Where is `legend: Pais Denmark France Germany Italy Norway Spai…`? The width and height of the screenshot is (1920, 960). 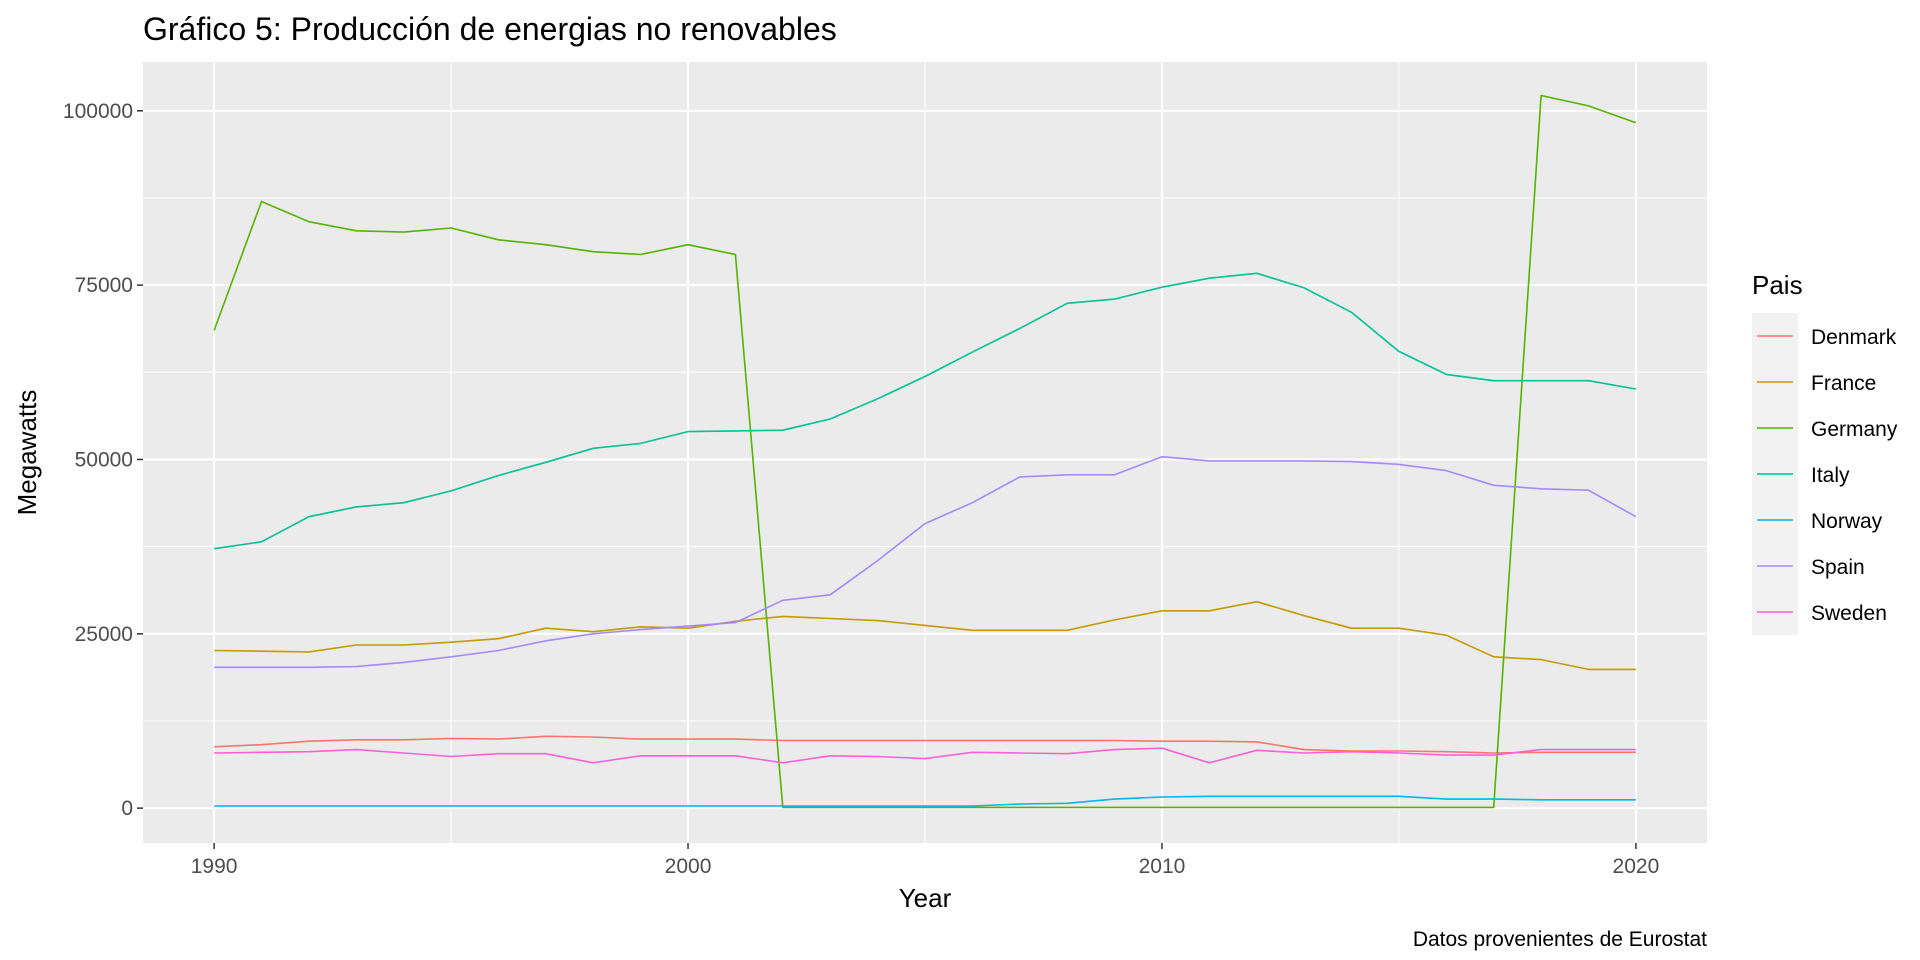
legend: Pais Denmark France Germany Italy Norway Spai… is located at coordinates (1825, 452).